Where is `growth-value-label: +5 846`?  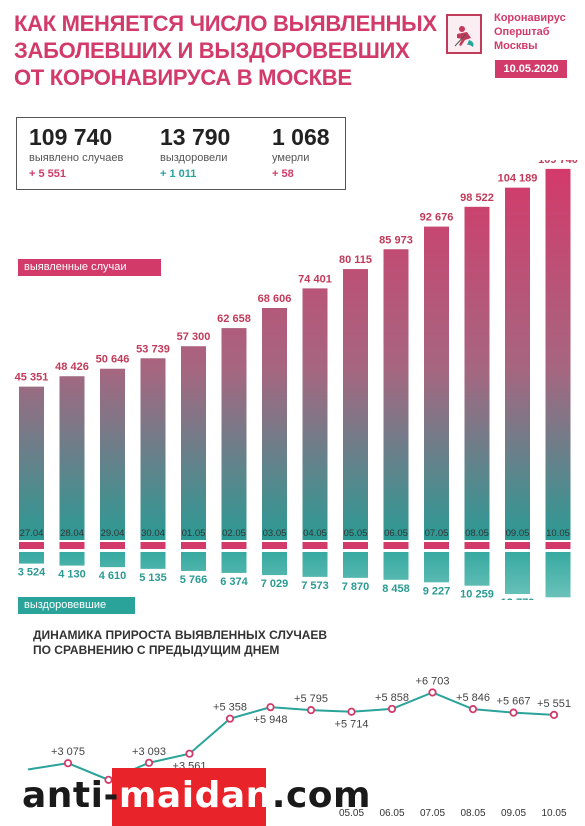 growth-value-label: +5 846 is located at coordinates (473, 698).